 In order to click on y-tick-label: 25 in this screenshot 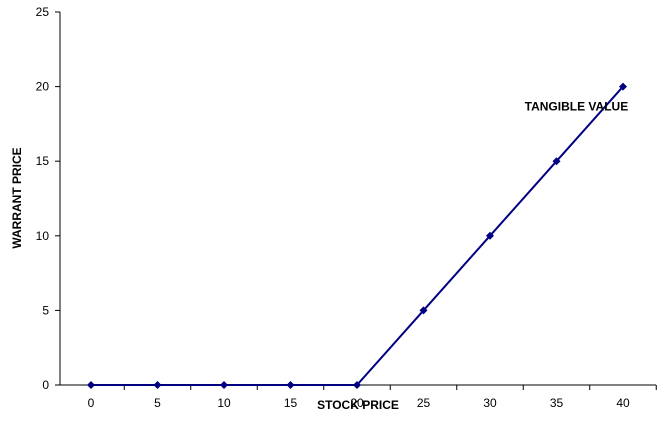, I will do `click(43, 12)`.